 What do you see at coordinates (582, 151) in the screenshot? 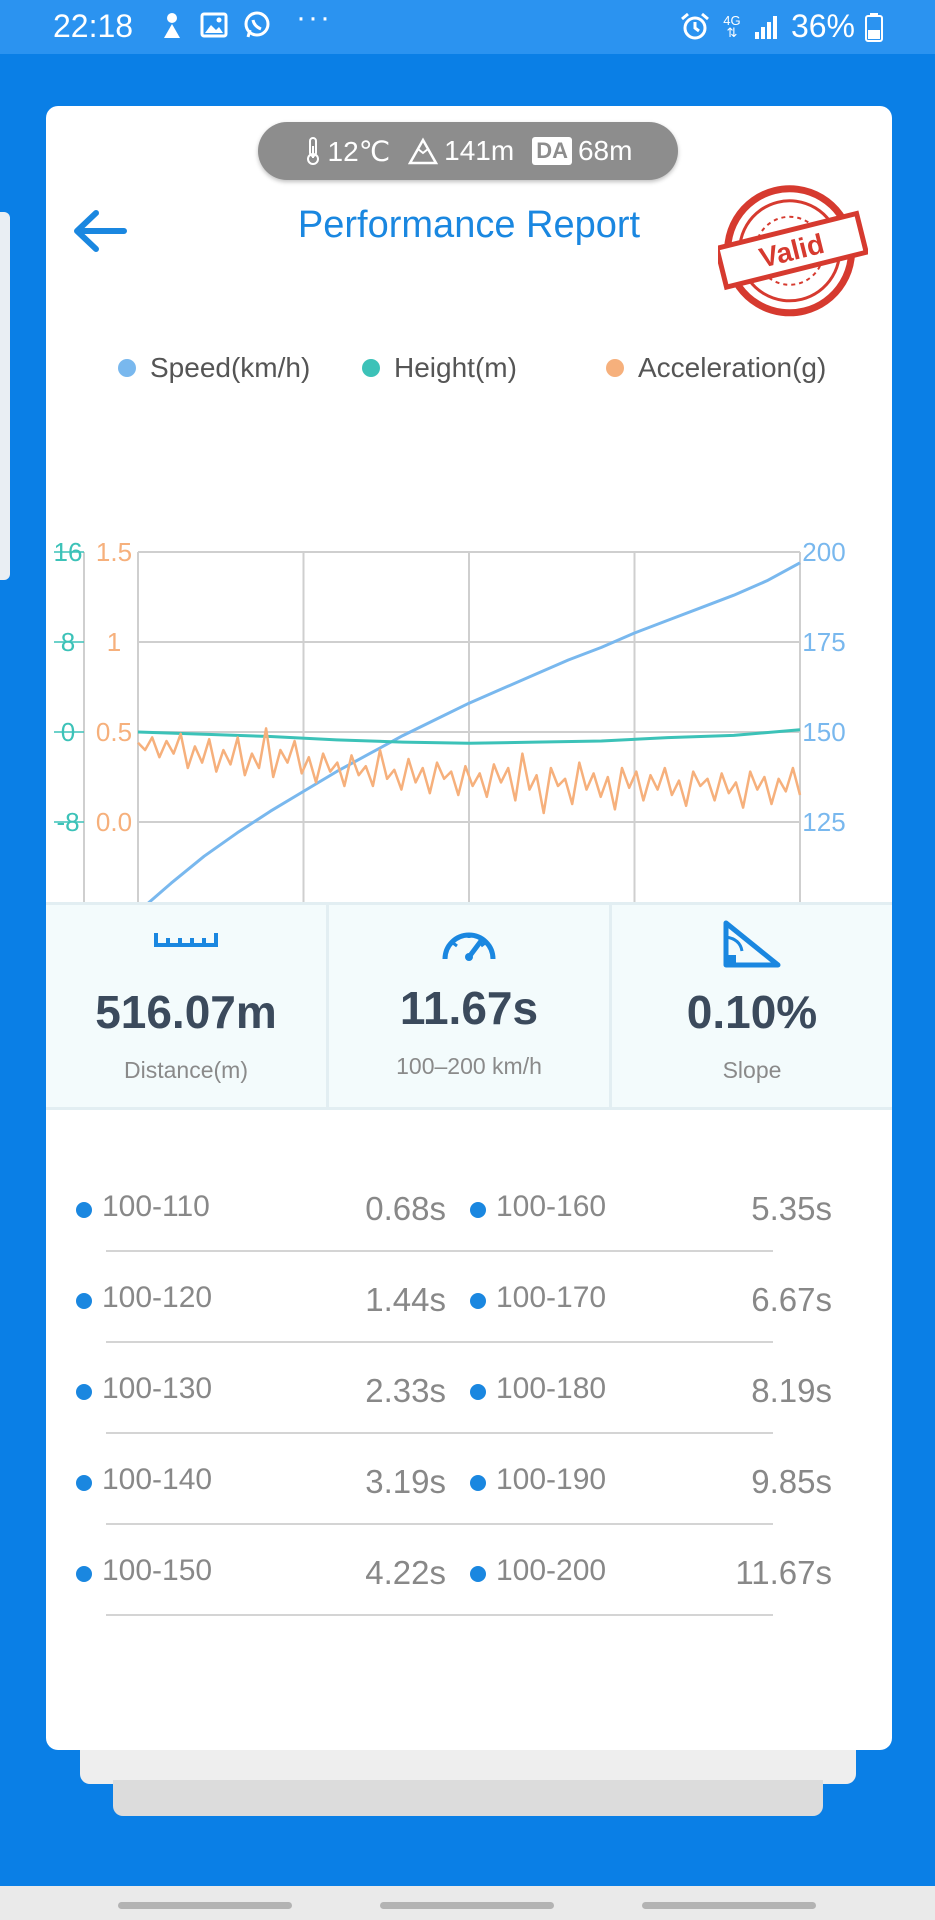
I see `density-altitude: DA 68m` at bounding box center [582, 151].